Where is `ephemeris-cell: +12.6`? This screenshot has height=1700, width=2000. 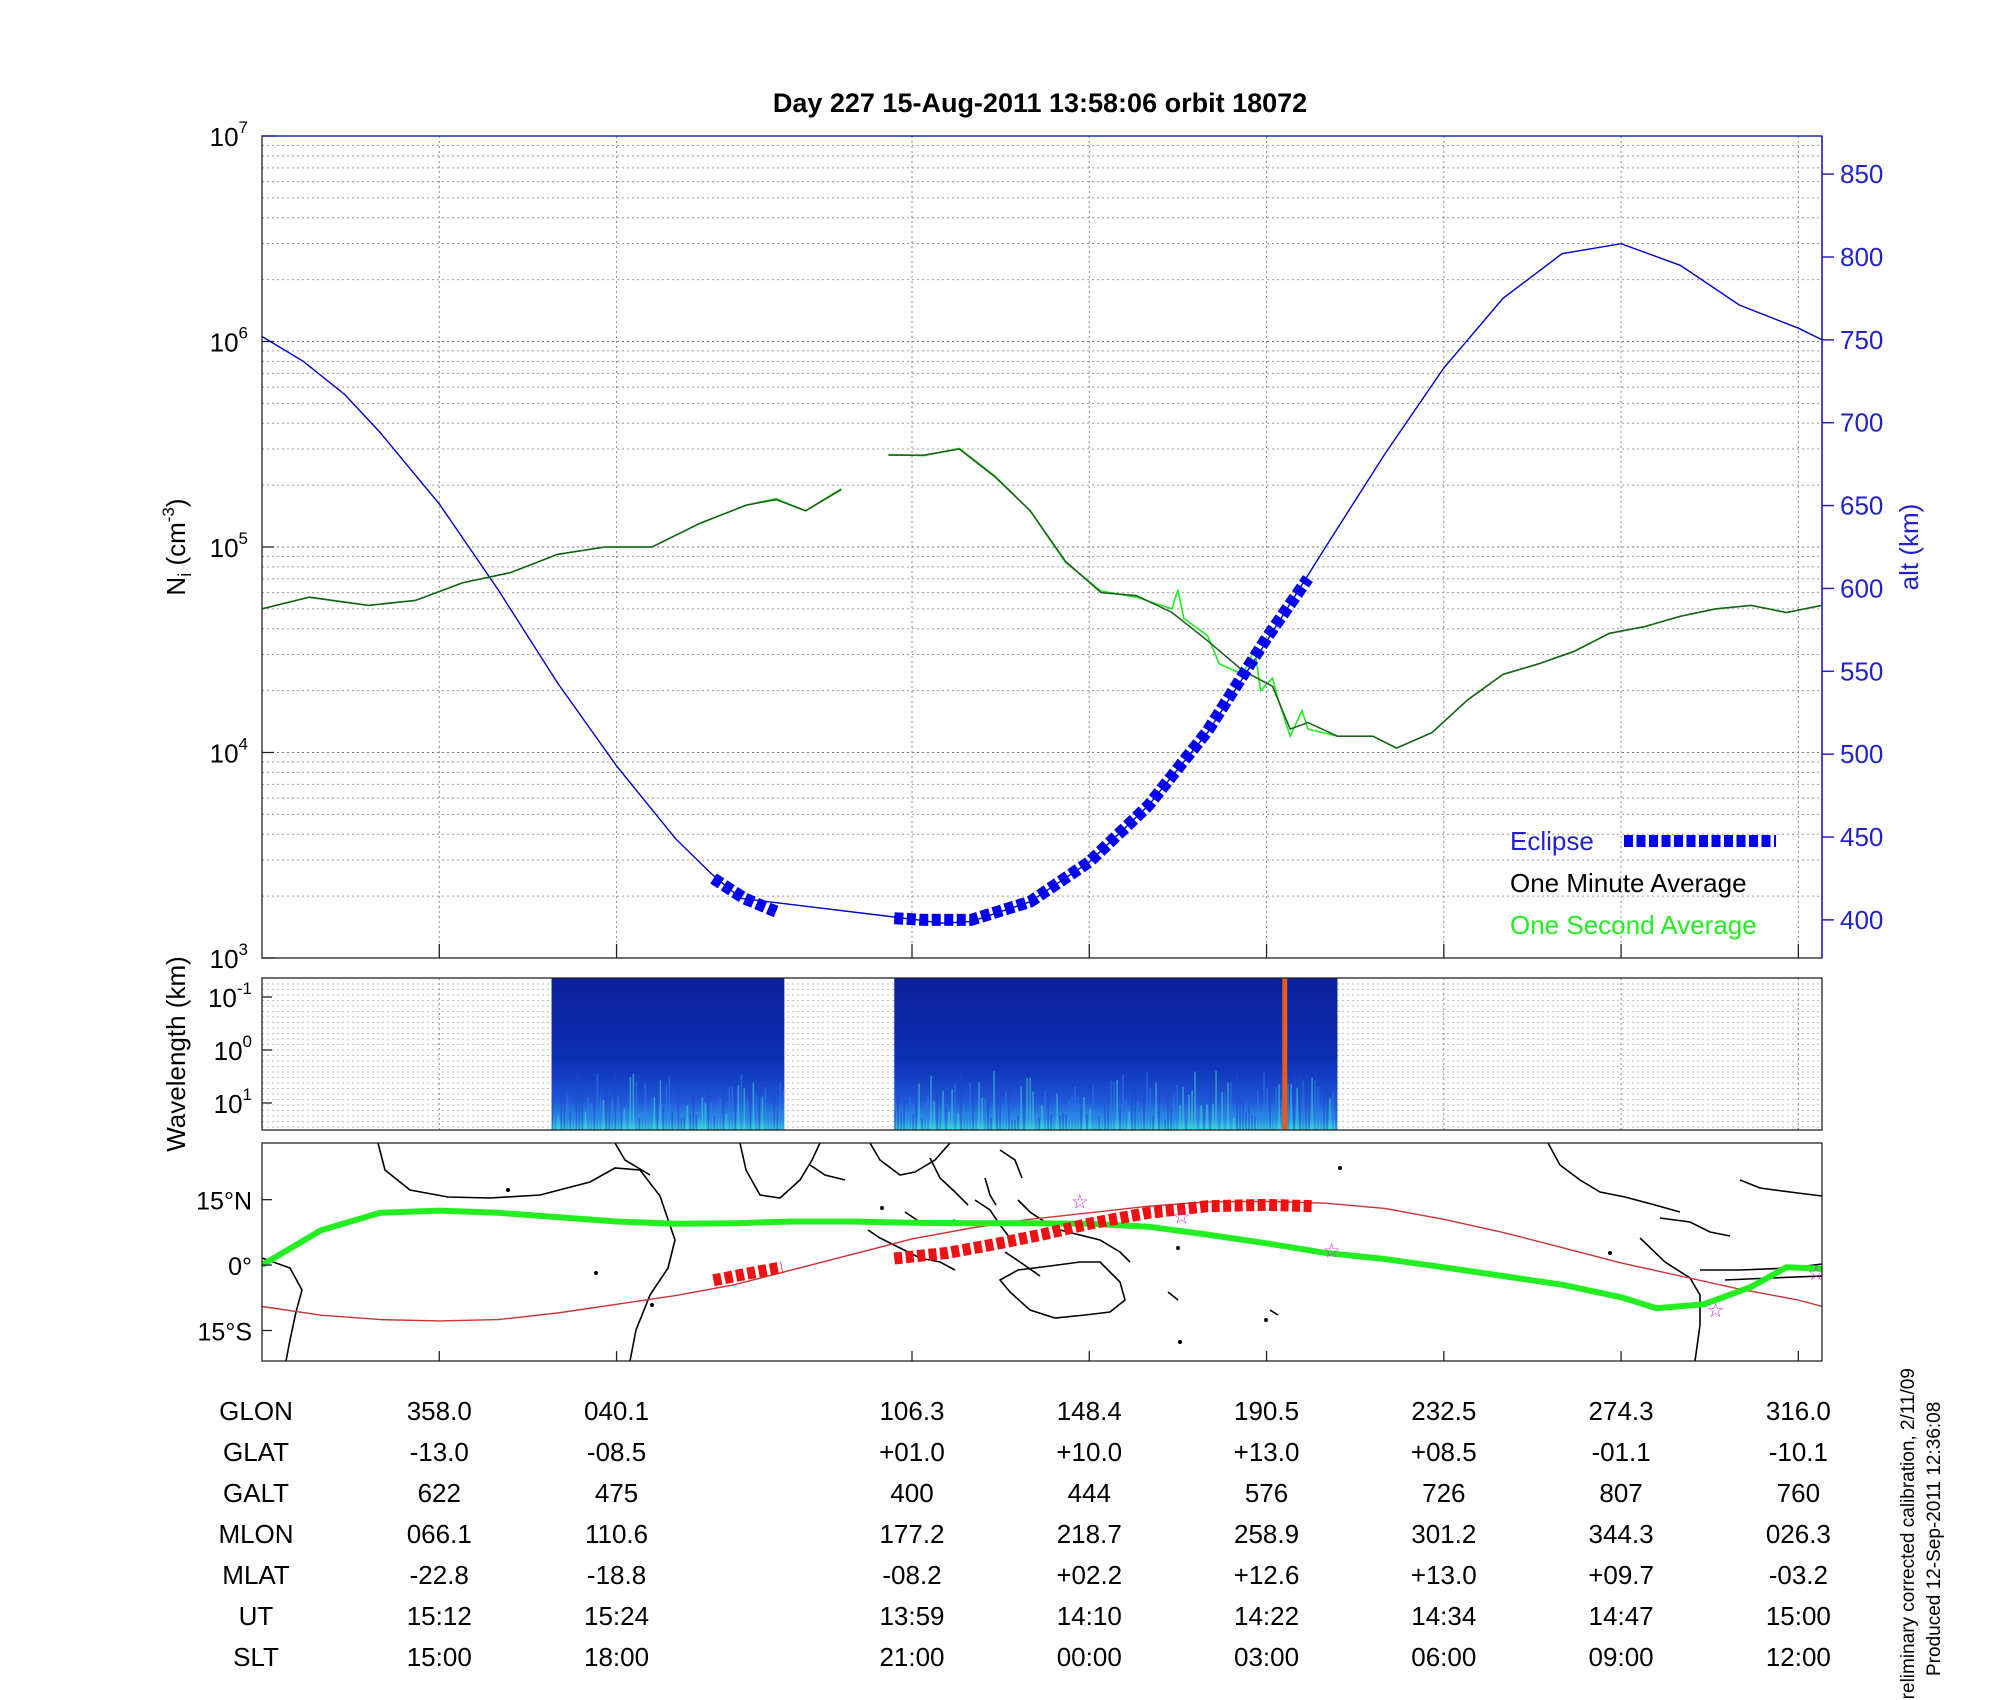
ephemeris-cell: +12.6 is located at coordinates (1267, 1575).